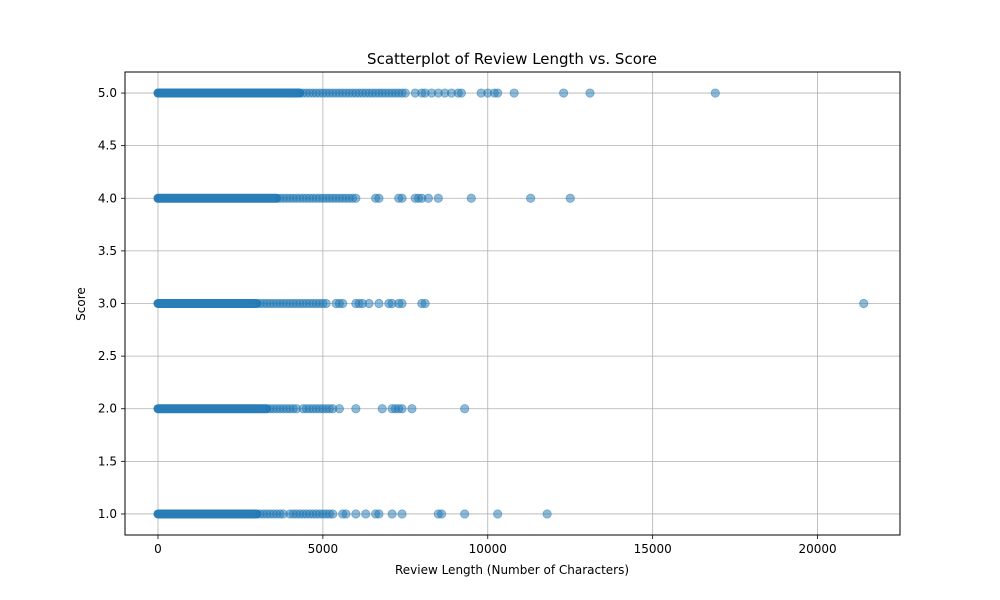  I want to click on x-tick-label: 0, so click(158, 549).